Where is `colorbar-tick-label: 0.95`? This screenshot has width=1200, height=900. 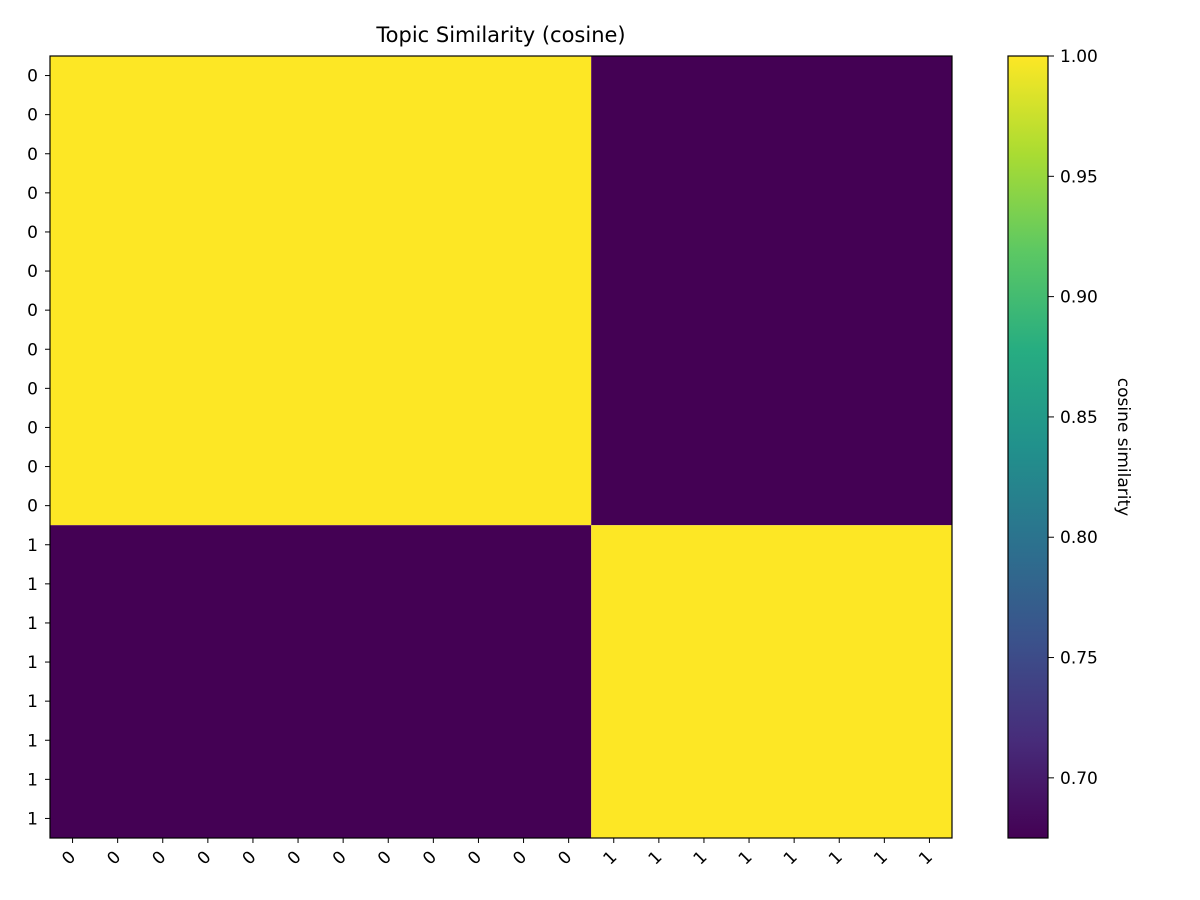 colorbar-tick-label: 0.95 is located at coordinates (1079, 177).